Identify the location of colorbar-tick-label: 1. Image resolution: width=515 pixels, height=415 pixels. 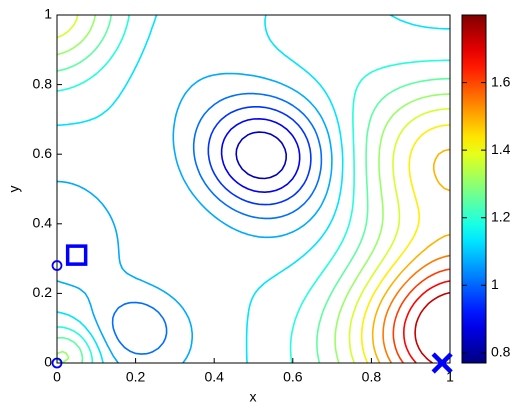
(495, 284).